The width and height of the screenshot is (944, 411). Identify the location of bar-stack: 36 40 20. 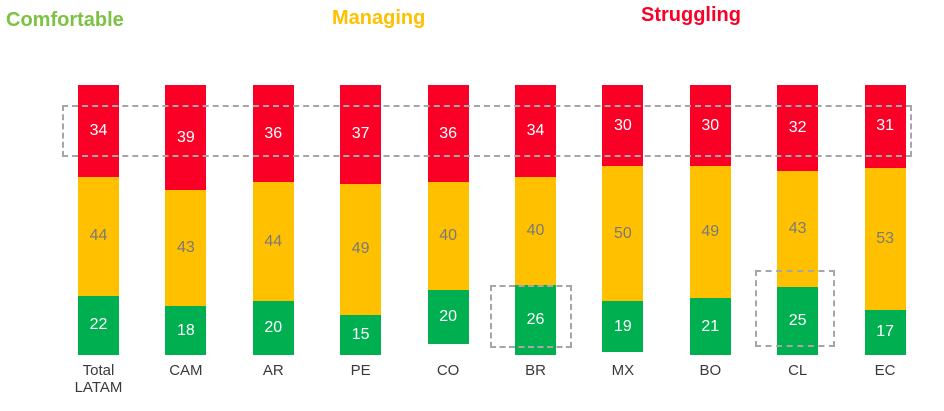
(448, 220).